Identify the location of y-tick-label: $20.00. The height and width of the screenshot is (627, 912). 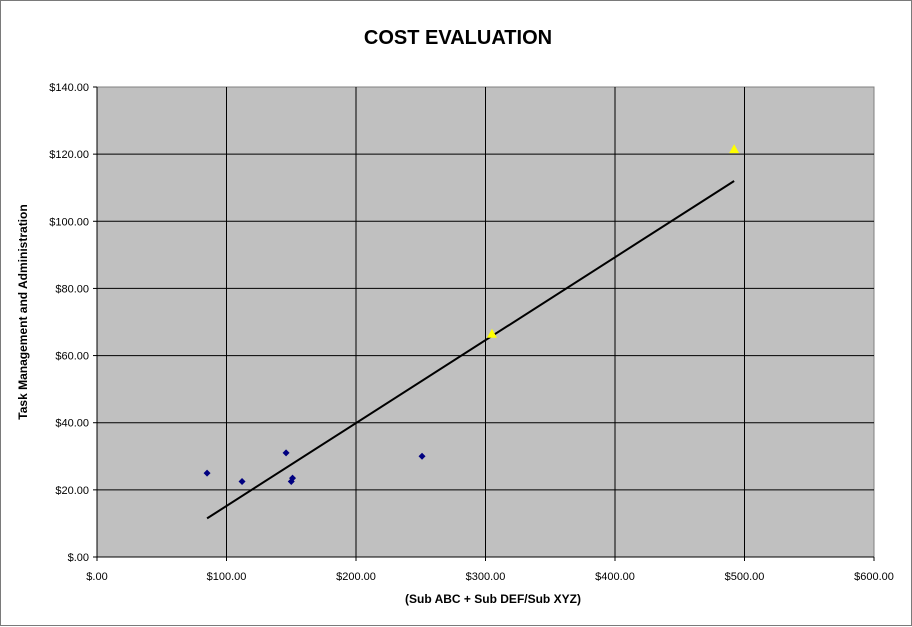
(72, 491).